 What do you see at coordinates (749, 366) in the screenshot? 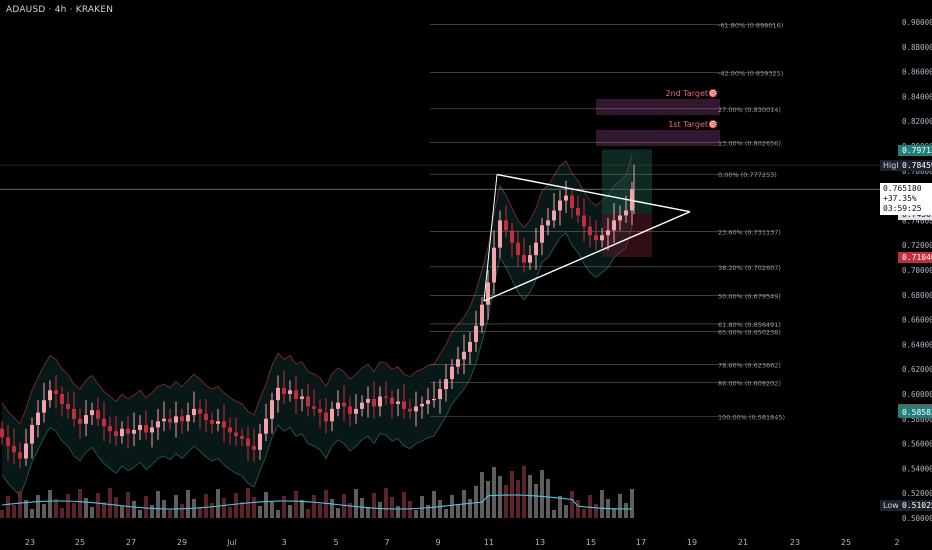
I see `fib-level-label: 78.60% (0.623662)` at bounding box center [749, 366].